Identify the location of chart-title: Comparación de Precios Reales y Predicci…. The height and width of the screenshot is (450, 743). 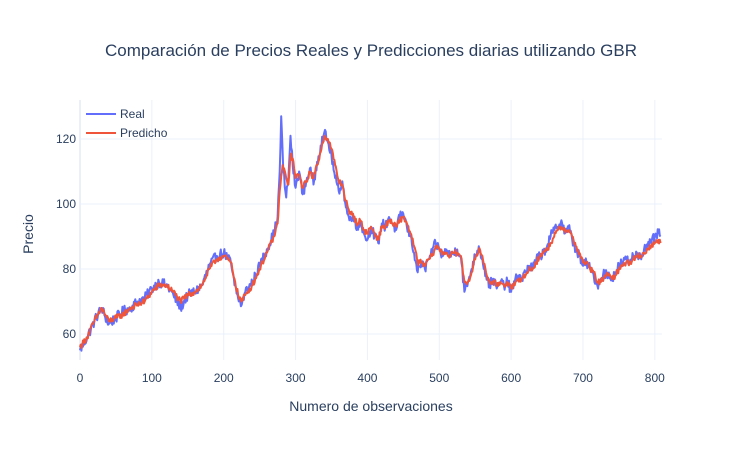
(371, 50).